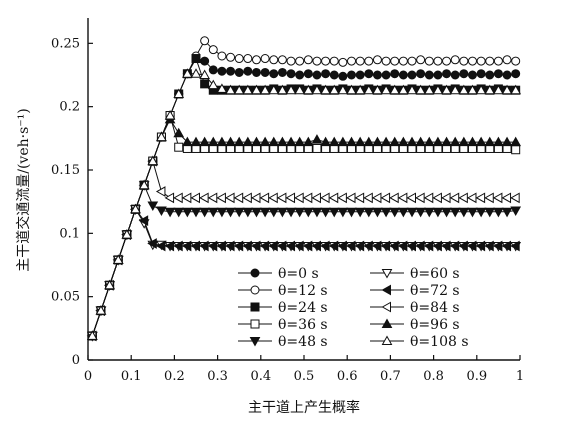 Image resolution: width=562 pixels, height=422 pixels. What do you see at coordinates (217, 376) in the screenshot?
I see `x-tick-label-3: 0.3` at bounding box center [217, 376].